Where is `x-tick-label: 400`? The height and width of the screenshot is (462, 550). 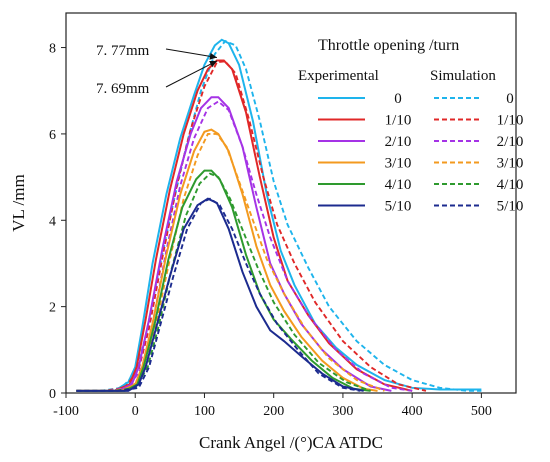 x-tick-label: 400 is located at coordinates (412, 411).